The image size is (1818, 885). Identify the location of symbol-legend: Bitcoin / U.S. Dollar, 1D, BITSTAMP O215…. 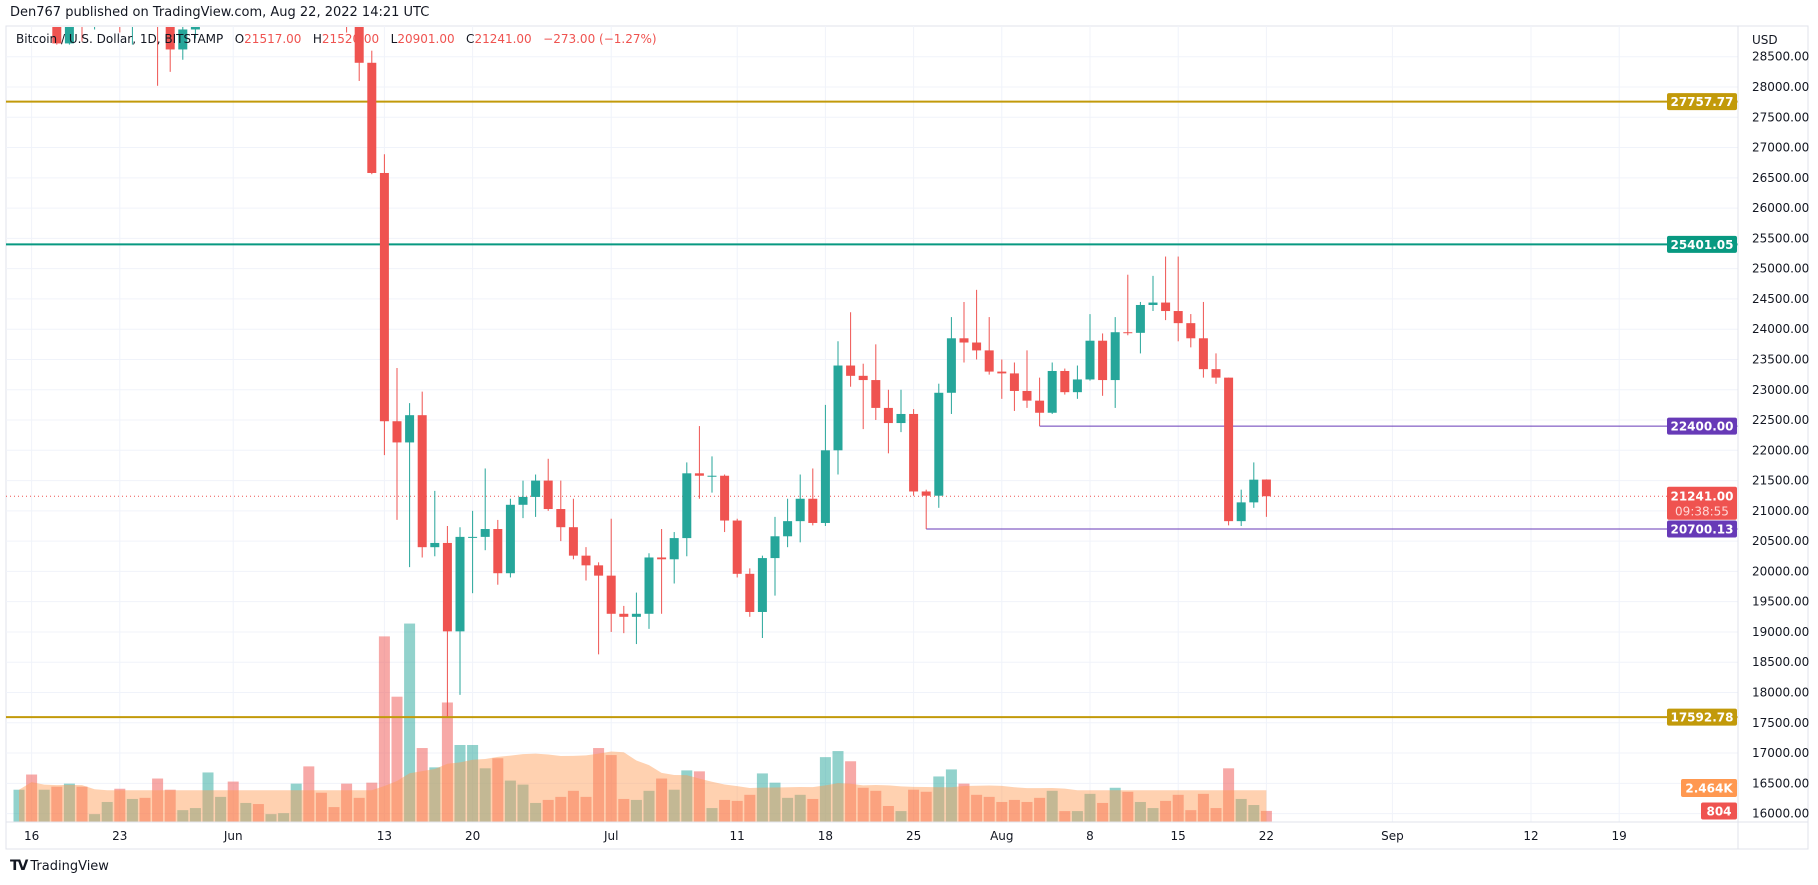
(336, 39).